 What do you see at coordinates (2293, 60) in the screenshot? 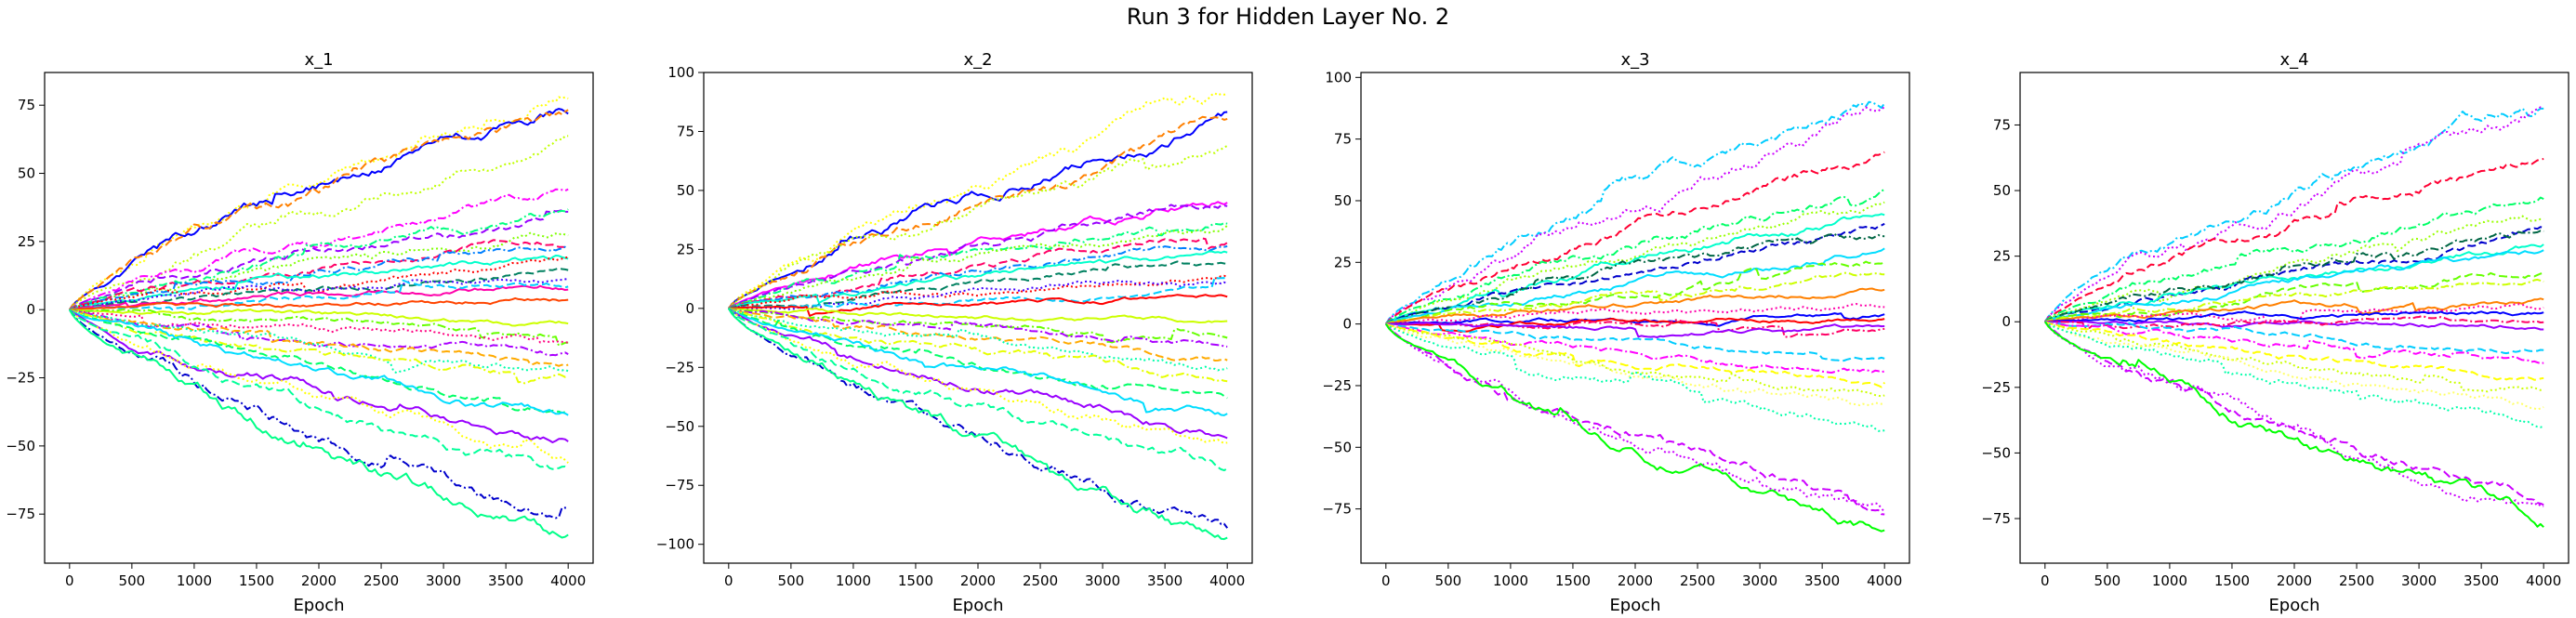
I see `subplot-title: x_4` at bounding box center [2293, 60].